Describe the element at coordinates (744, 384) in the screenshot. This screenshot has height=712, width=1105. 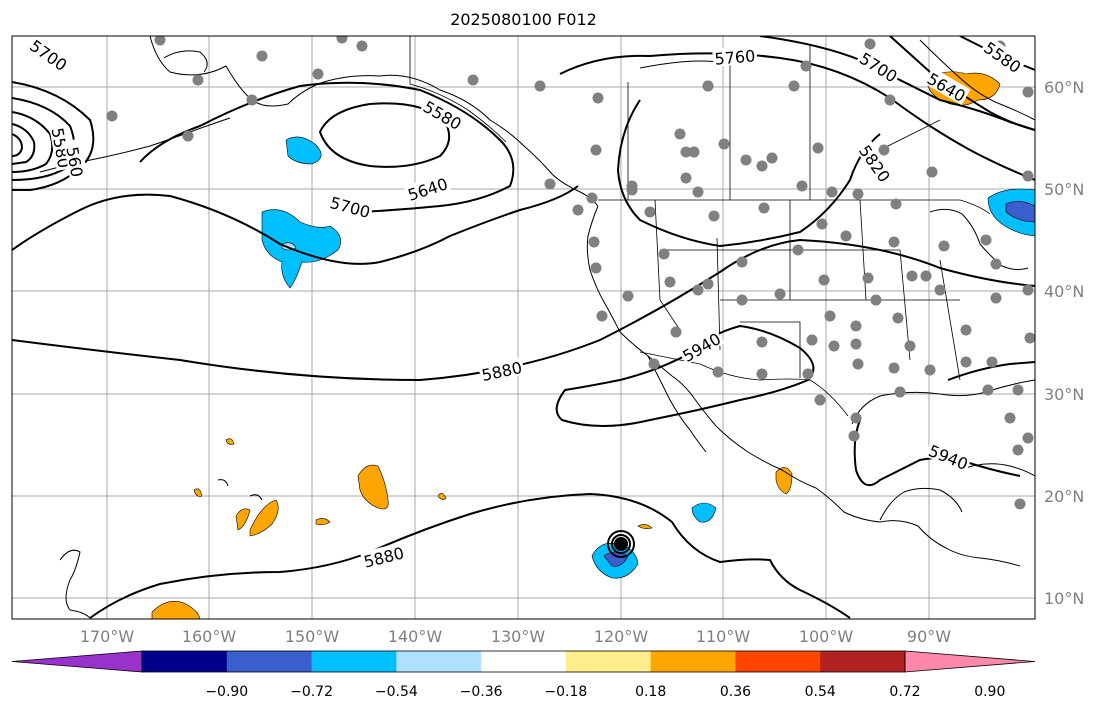
I see `border-us-mexico` at that location.